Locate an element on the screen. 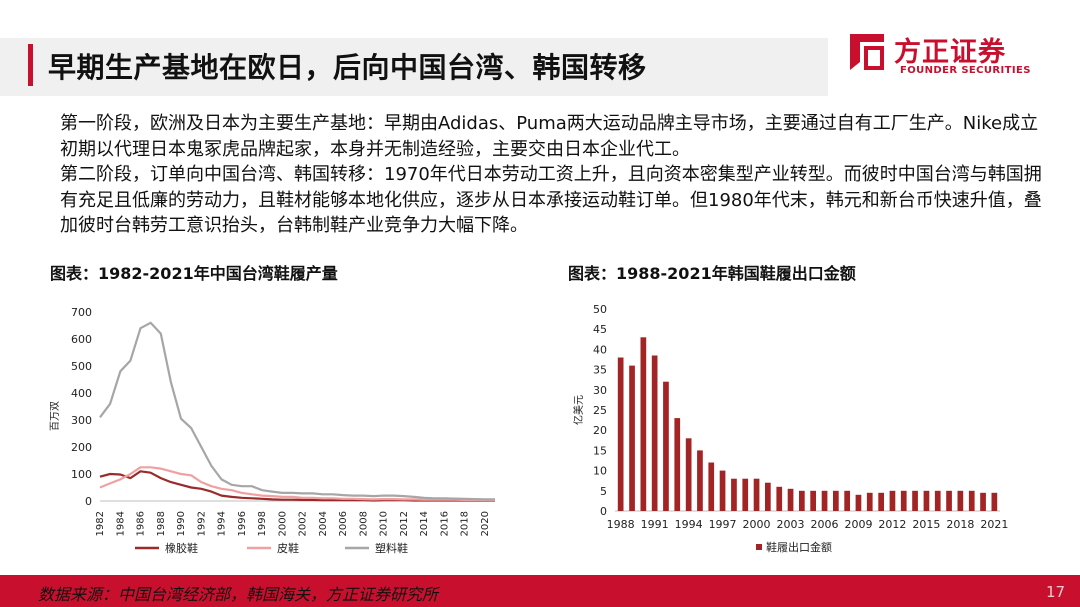 The height and width of the screenshot is (607, 1080). page-title: 早期生产基地在欧日，后向中国台湾、韩国转移 is located at coordinates (347, 67).